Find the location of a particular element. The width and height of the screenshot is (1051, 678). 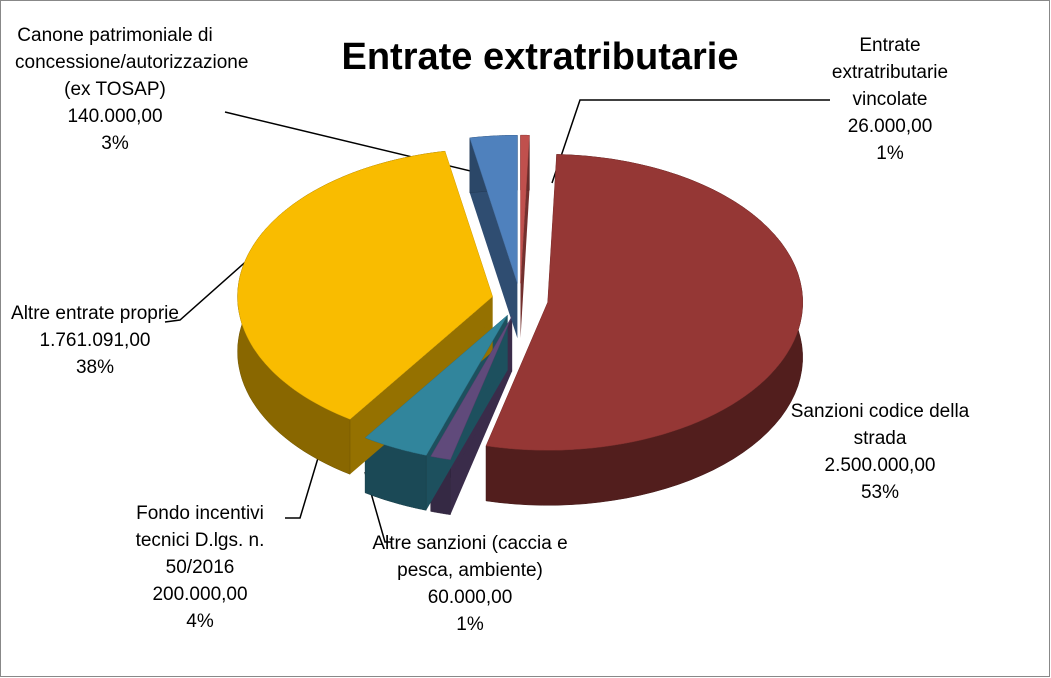

percent-label: 53% is located at coordinates (880, 492).